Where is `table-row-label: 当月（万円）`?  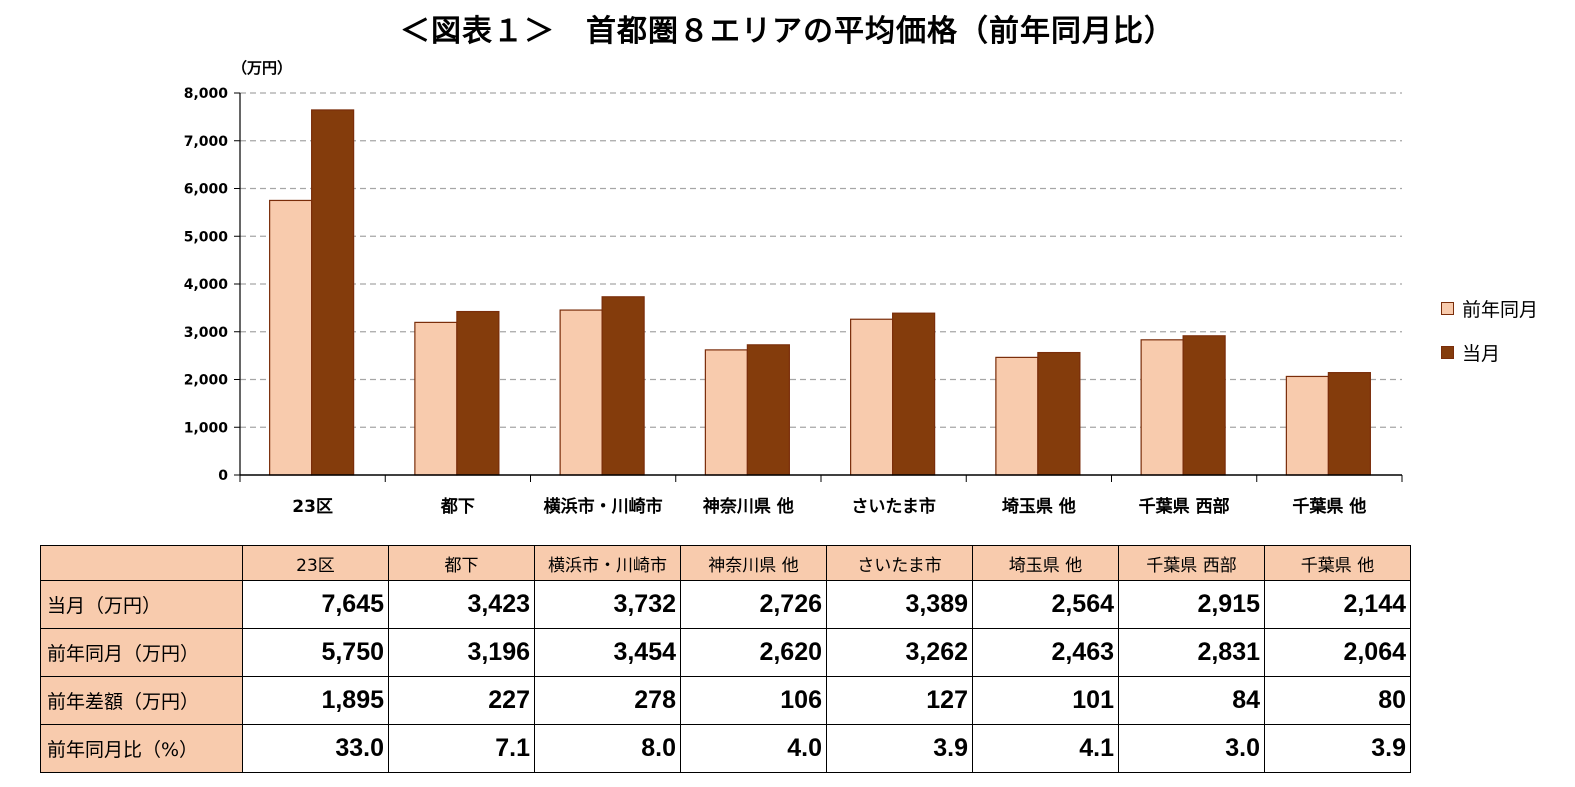
table-row-label: 当月（万円） is located at coordinates (141, 604).